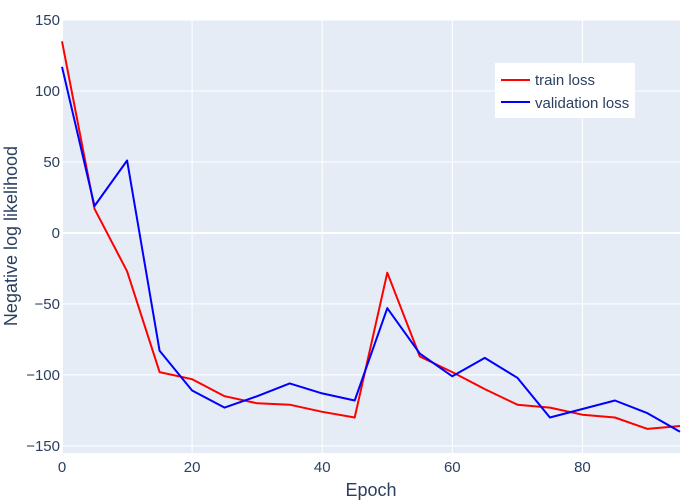 This screenshot has width=700, height=500. I want to click on x-tick-label: 40, so click(322, 467).